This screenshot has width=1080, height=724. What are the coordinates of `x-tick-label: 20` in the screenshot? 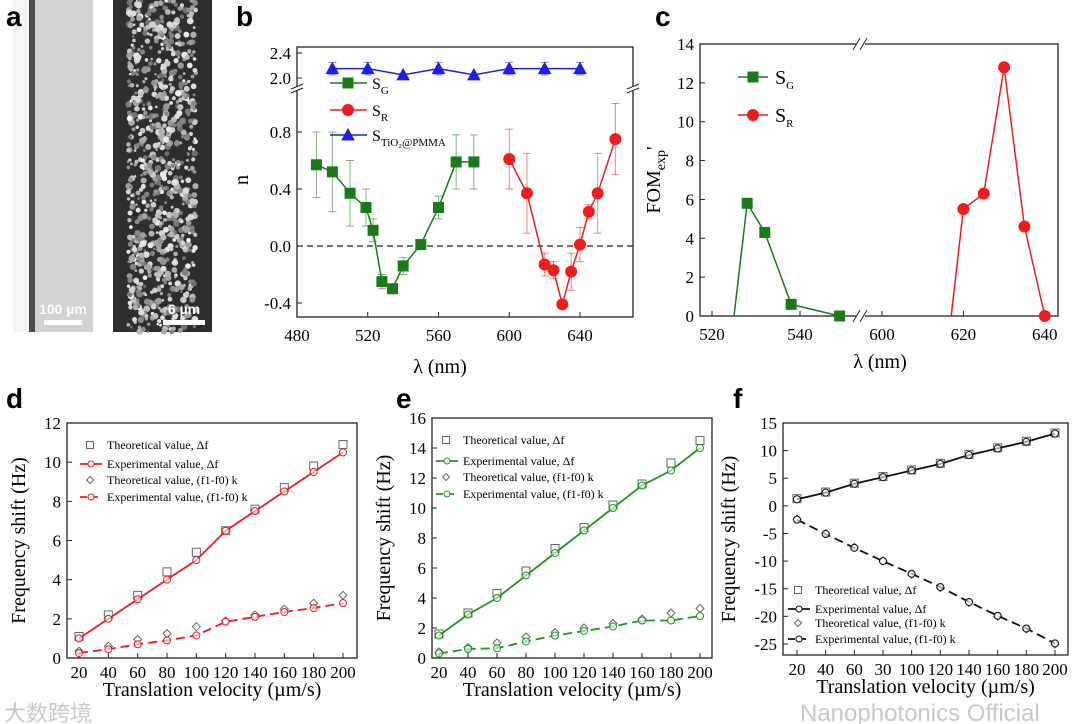 It's located at (79, 672).